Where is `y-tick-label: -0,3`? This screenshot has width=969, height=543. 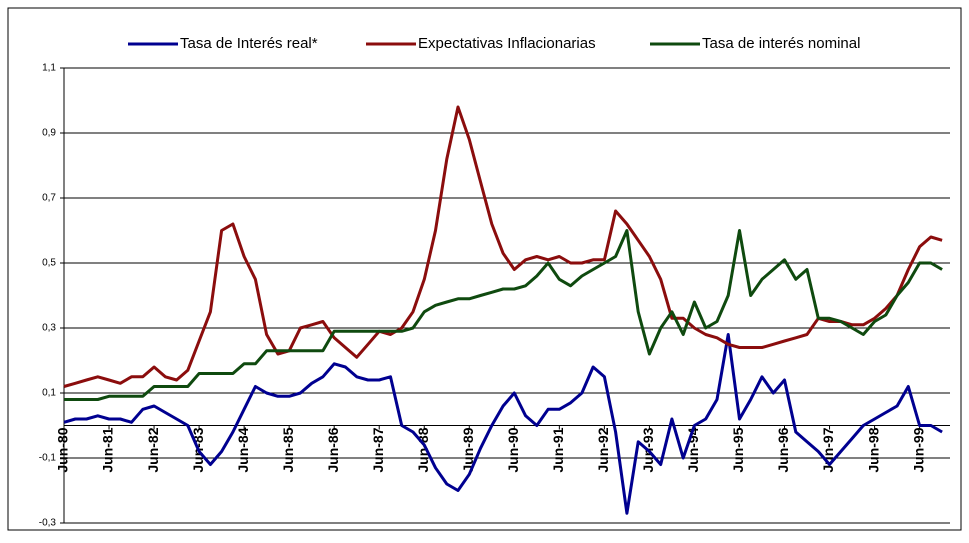 y-tick-label: -0,3 is located at coordinates (48, 523).